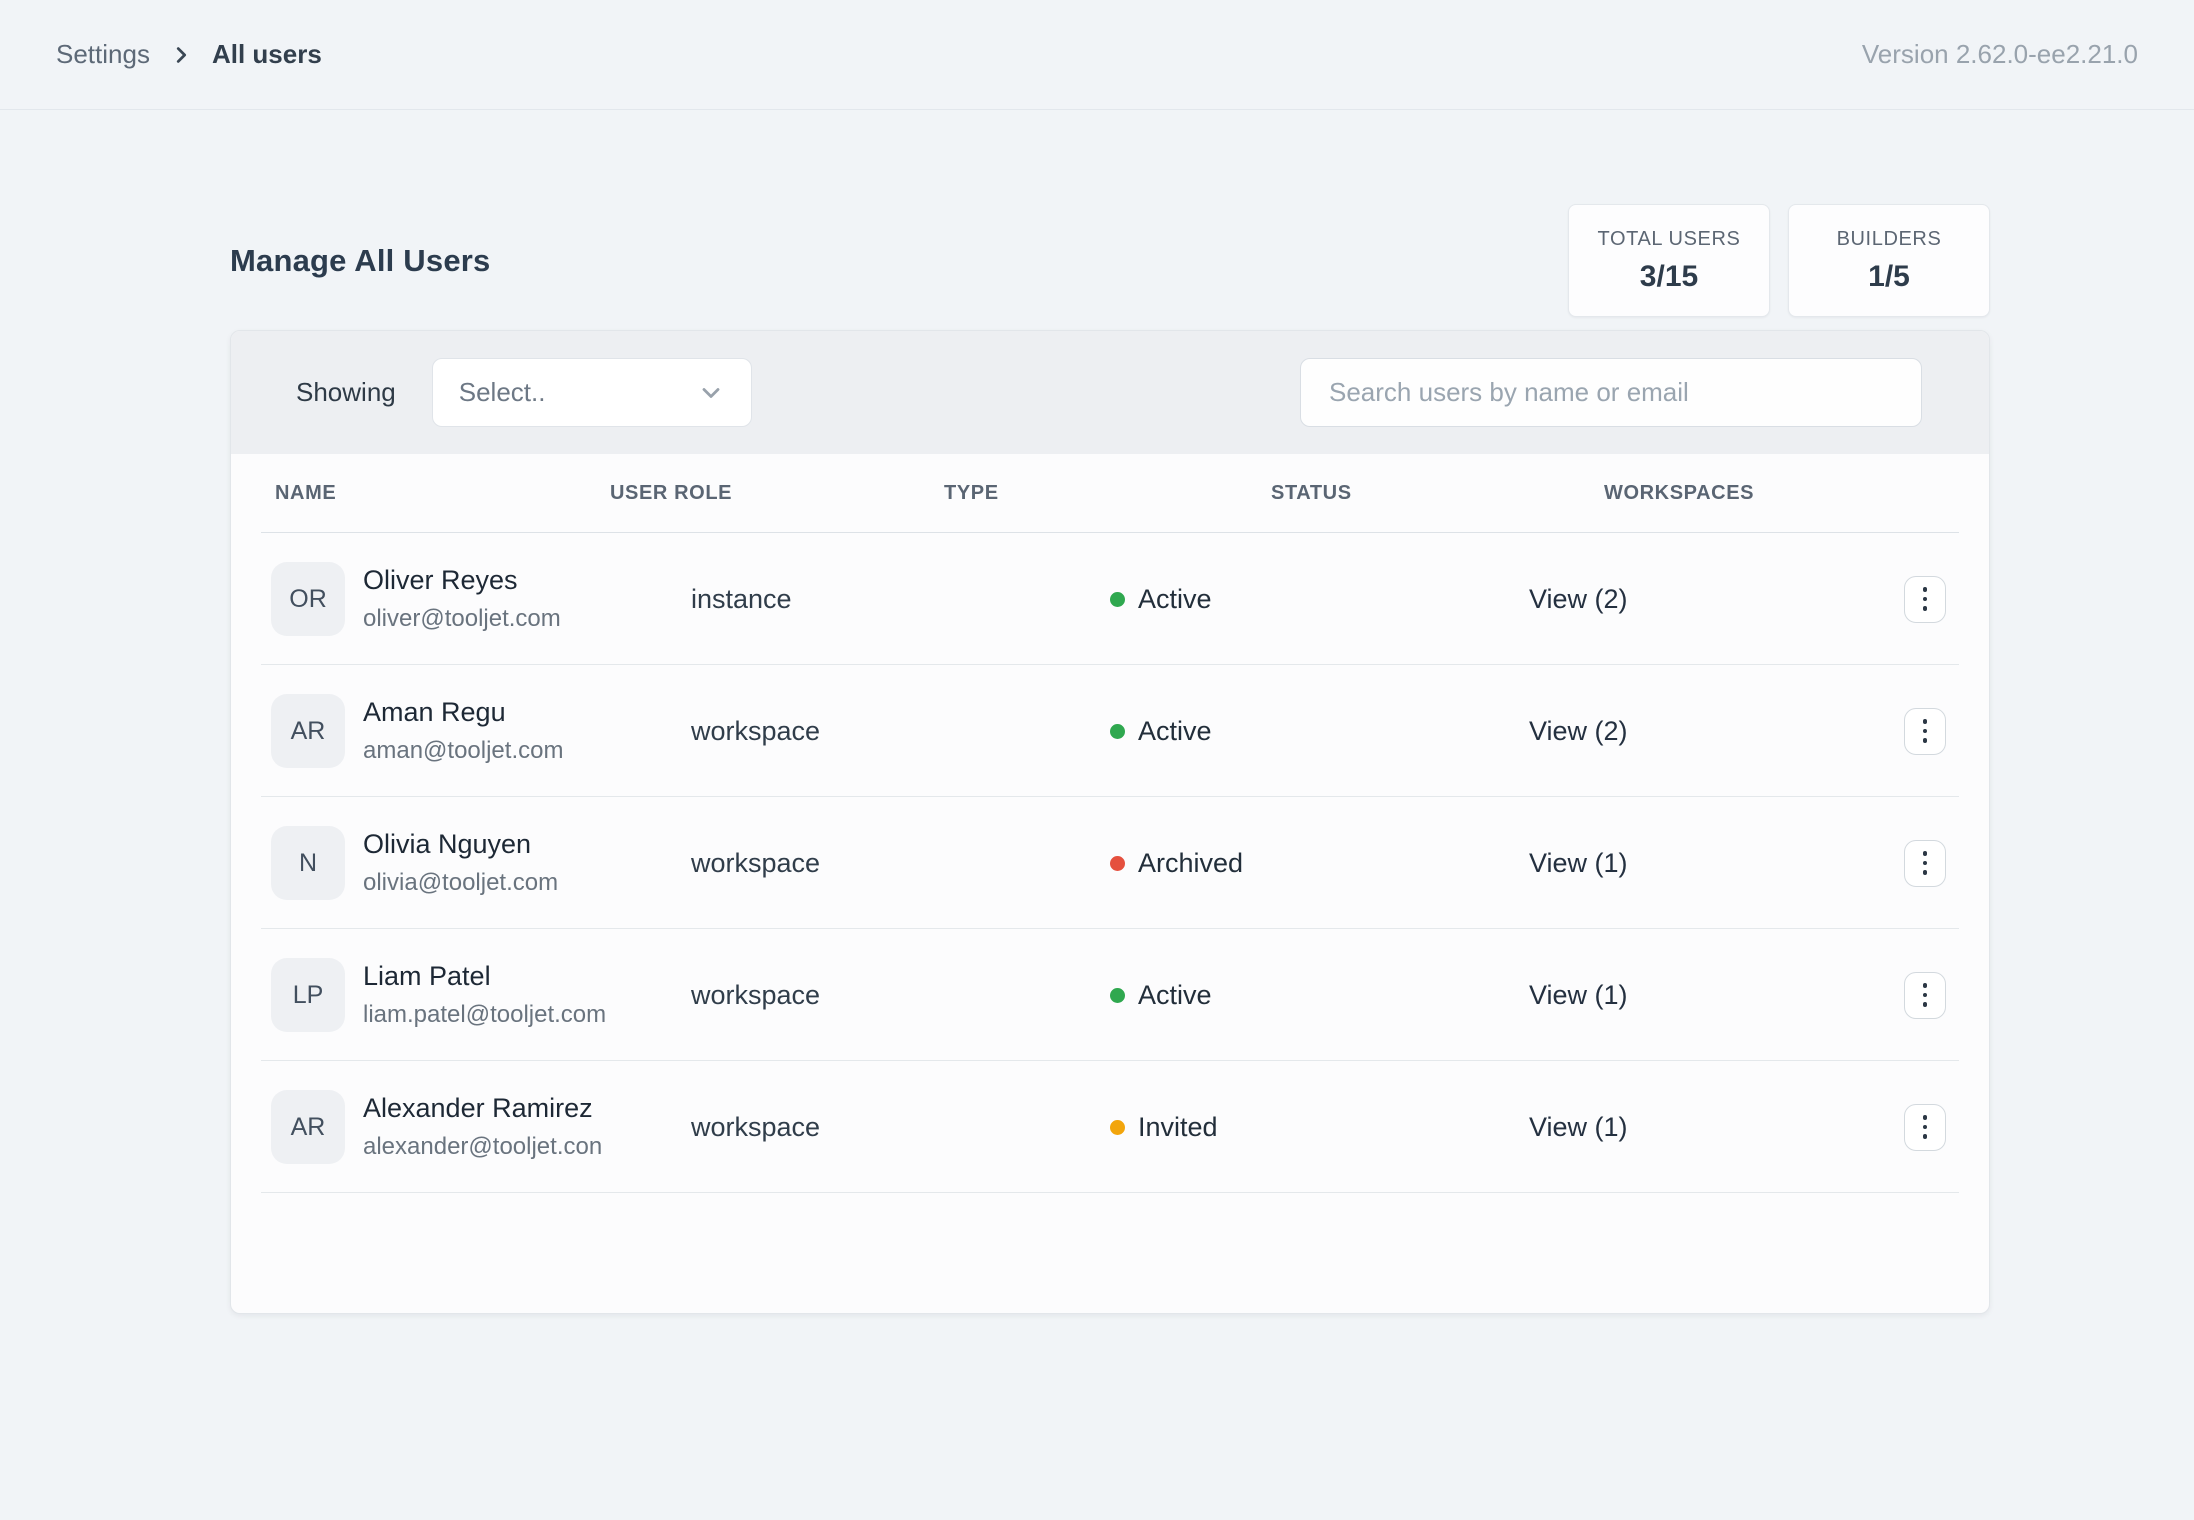 The height and width of the screenshot is (1520, 2194). What do you see at coordinates (1679, 493) in the screenshot?
I see `column-header-workspaces: WORKSPACES` at bounding box center [1679, 493].